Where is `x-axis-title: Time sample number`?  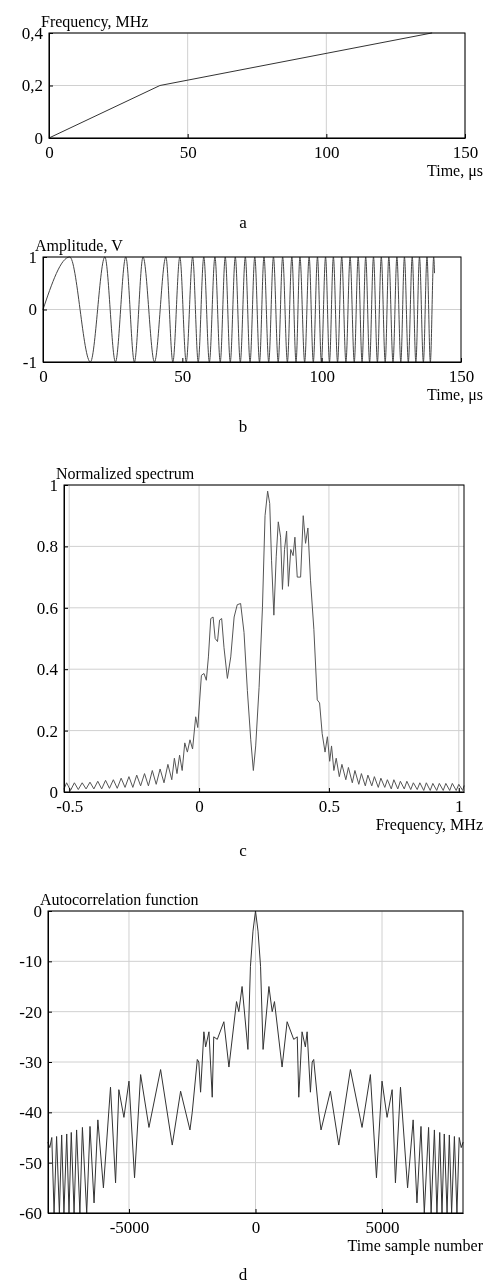 x-axis-title: Time sample number is located at coordinates (415, 1246).